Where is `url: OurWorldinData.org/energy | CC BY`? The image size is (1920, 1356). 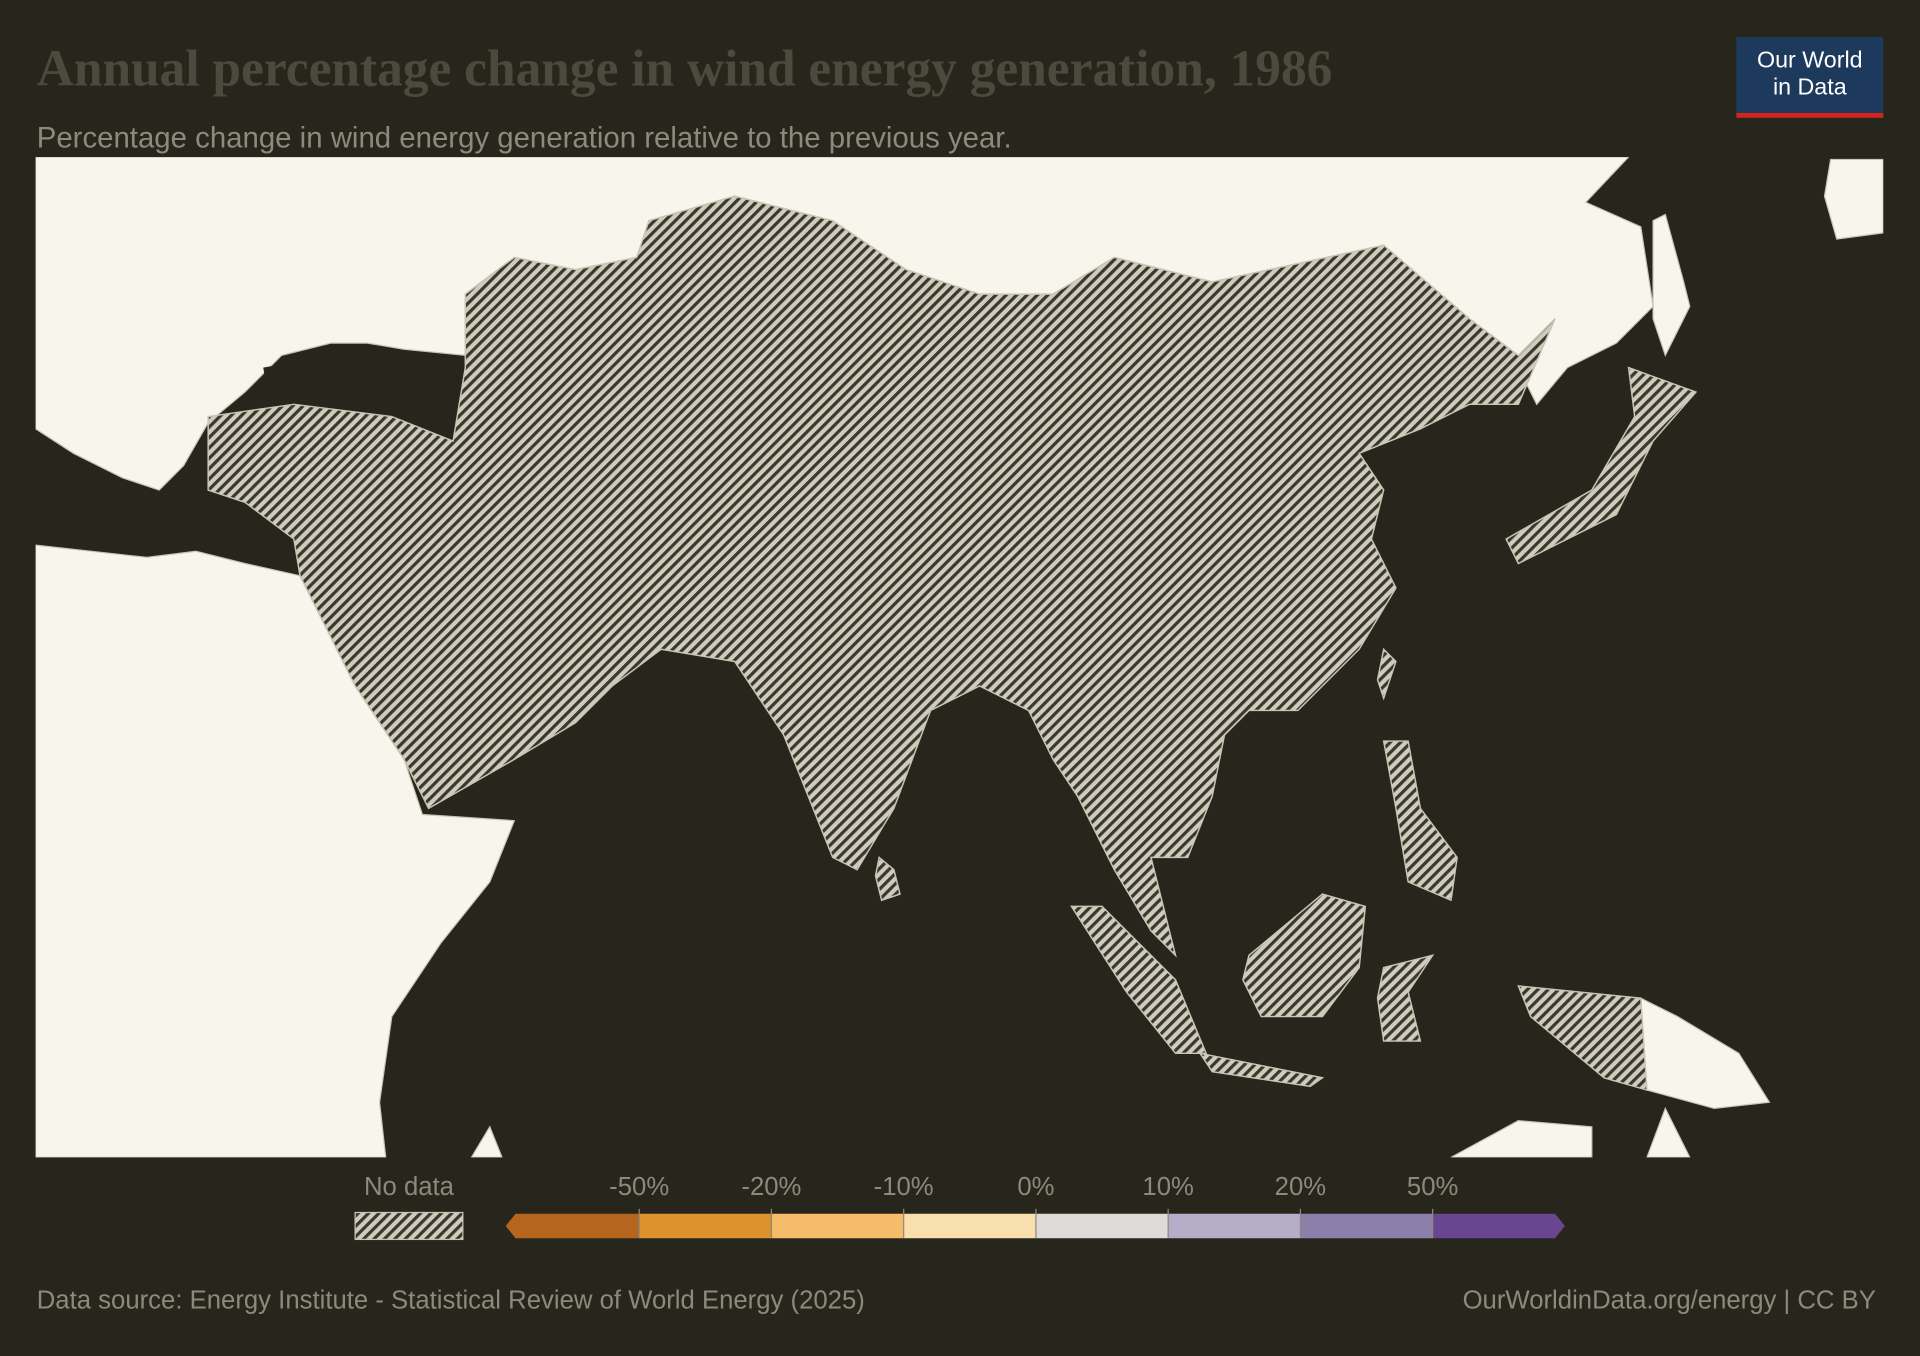 url: OurWorldinData.org/energy | CC BY is located at coordinates (1669, 1301).